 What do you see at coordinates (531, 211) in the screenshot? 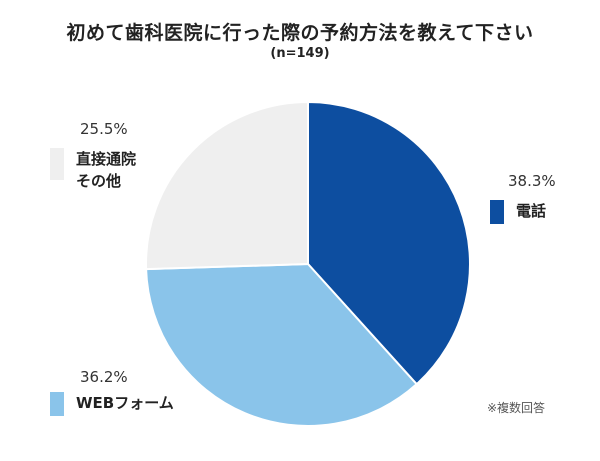
I see `legend-label-phone: 電話` at bounding box center [531, 211].